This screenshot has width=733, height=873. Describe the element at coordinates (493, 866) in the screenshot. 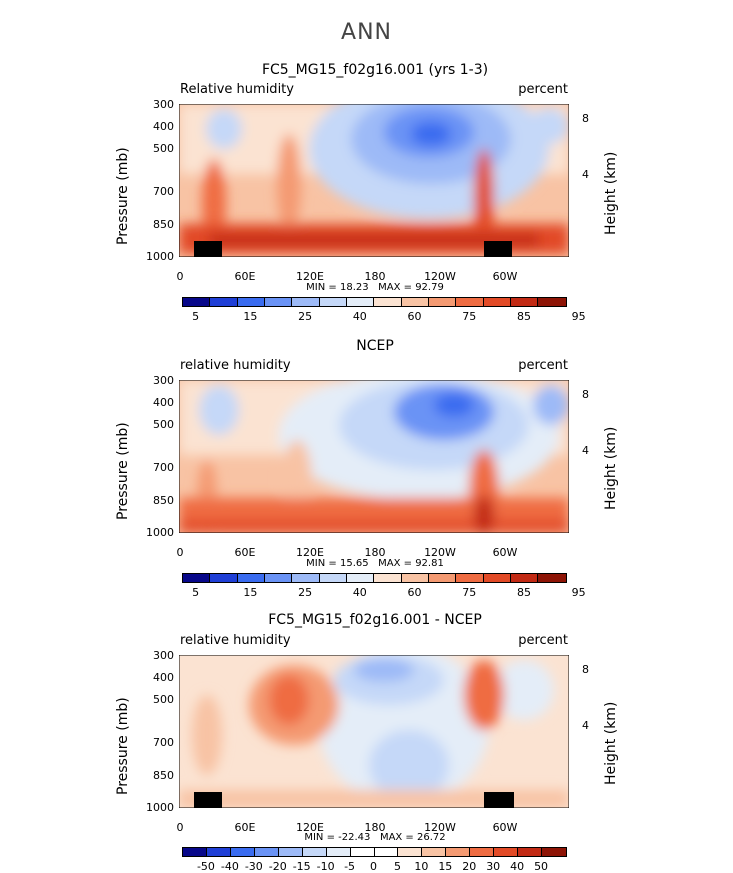

I see `colorbar-label: 30` at that location.